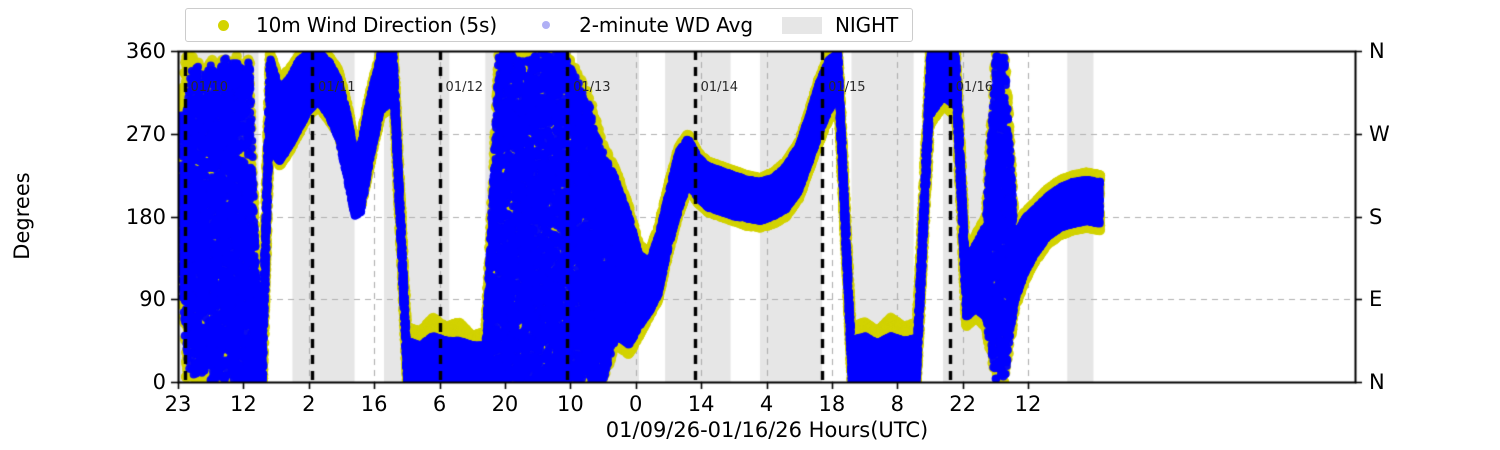 The width and height of the screenshot is (1500, 450). I want to click on legend-entry-1: 2-minute WD Avg, so click(638, 25).